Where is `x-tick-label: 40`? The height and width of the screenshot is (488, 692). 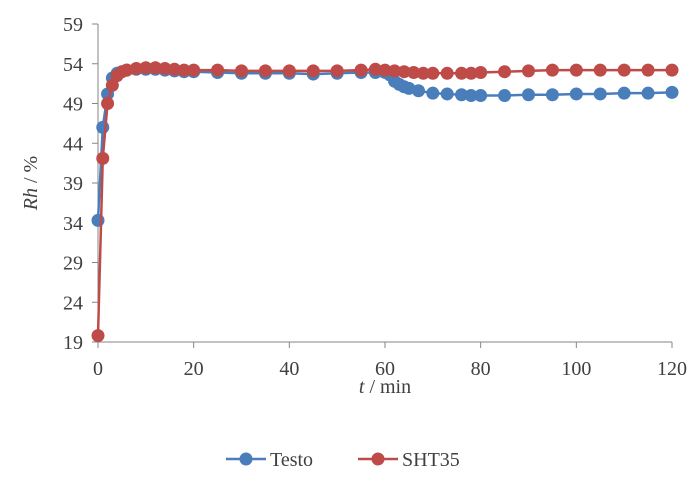
x-tick-label: 40 is located at coordinates (289, 369).